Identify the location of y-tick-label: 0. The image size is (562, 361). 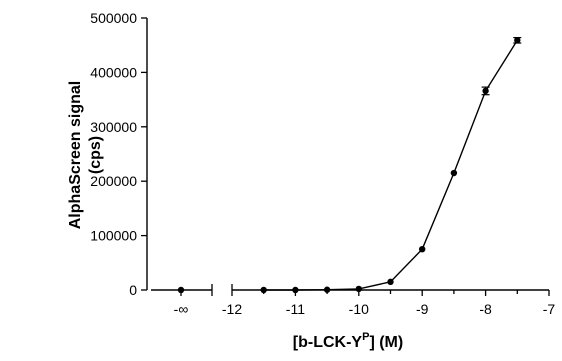
(133, 290).